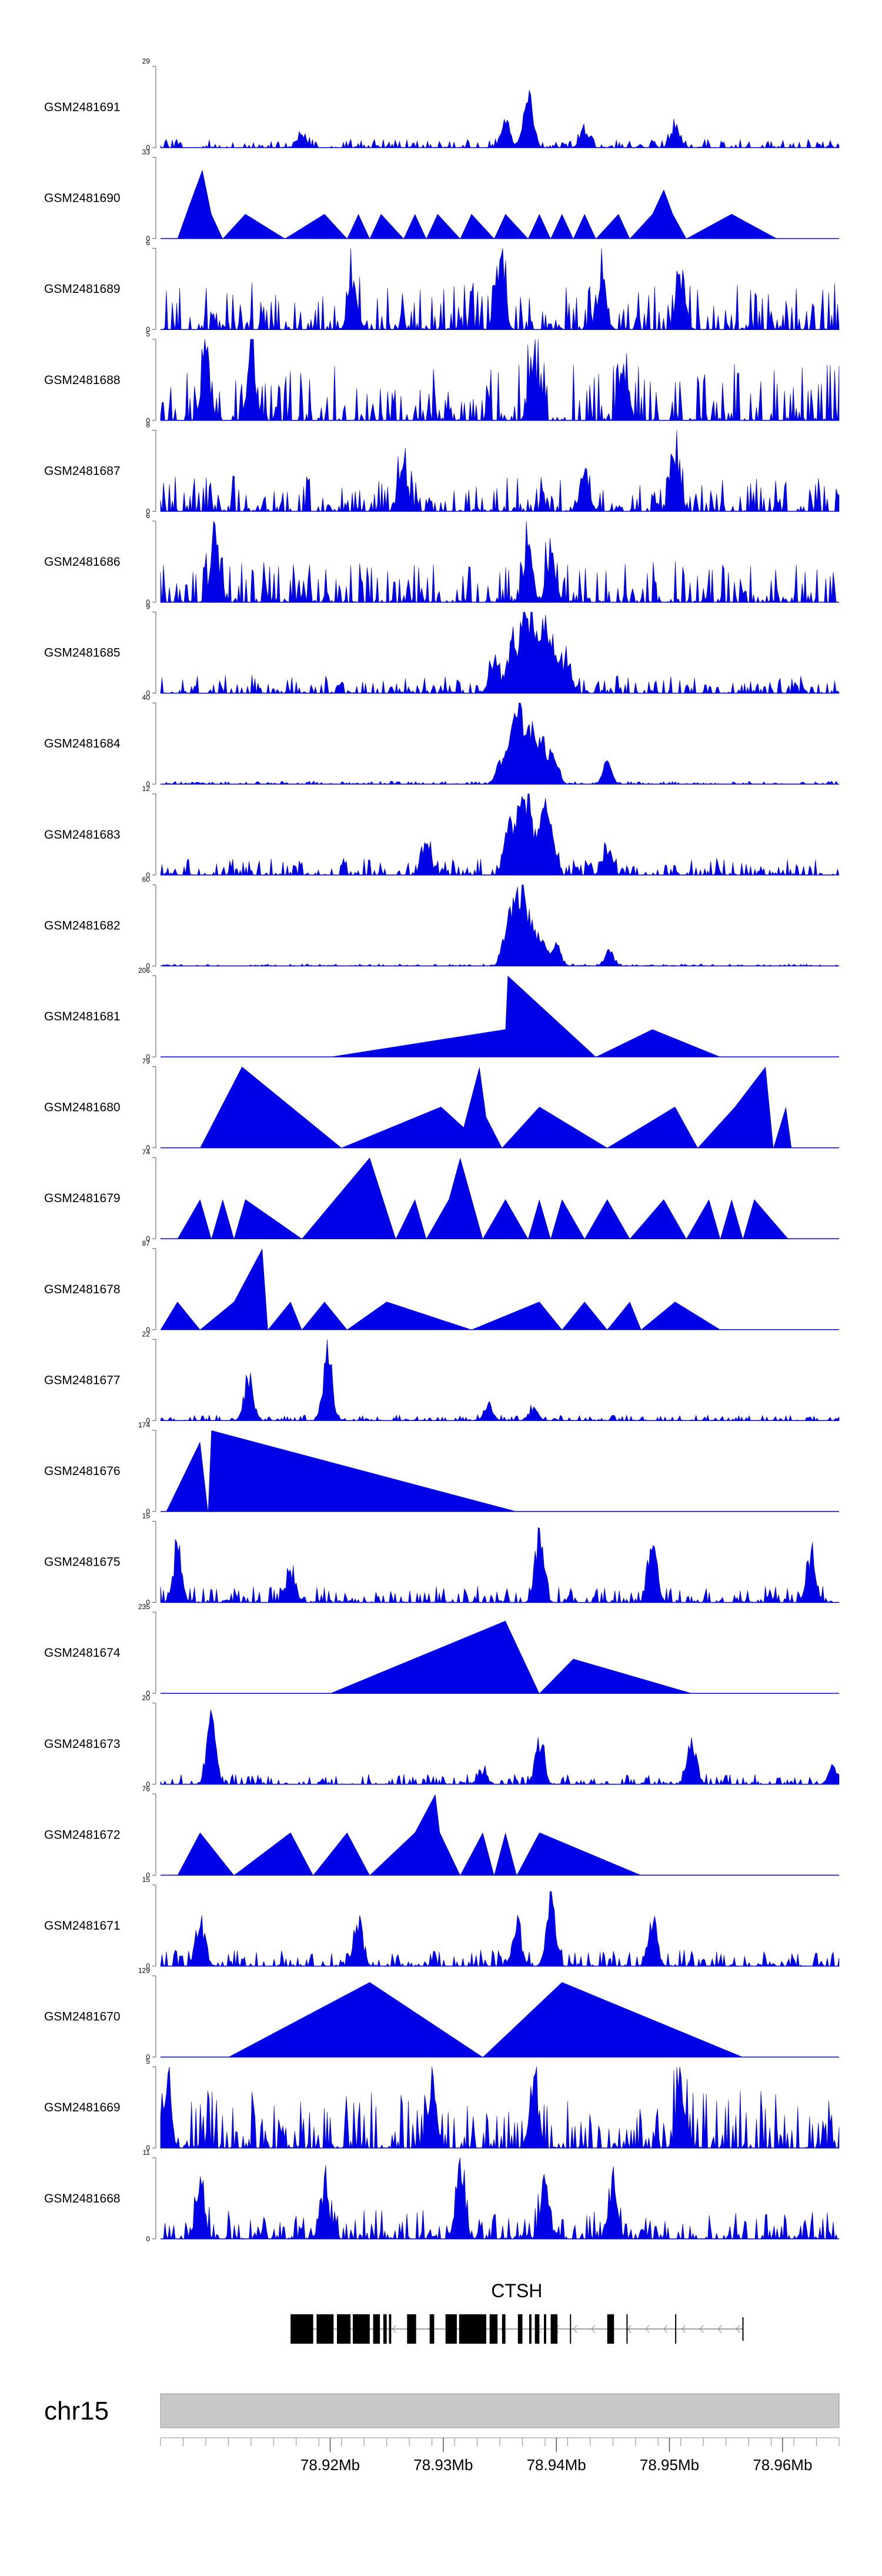 Image resolution: width=882 pixels, height=2576 pixels. I want to click on track-GSM2481675: GSM2481675 15 0, so click(442, 1559).